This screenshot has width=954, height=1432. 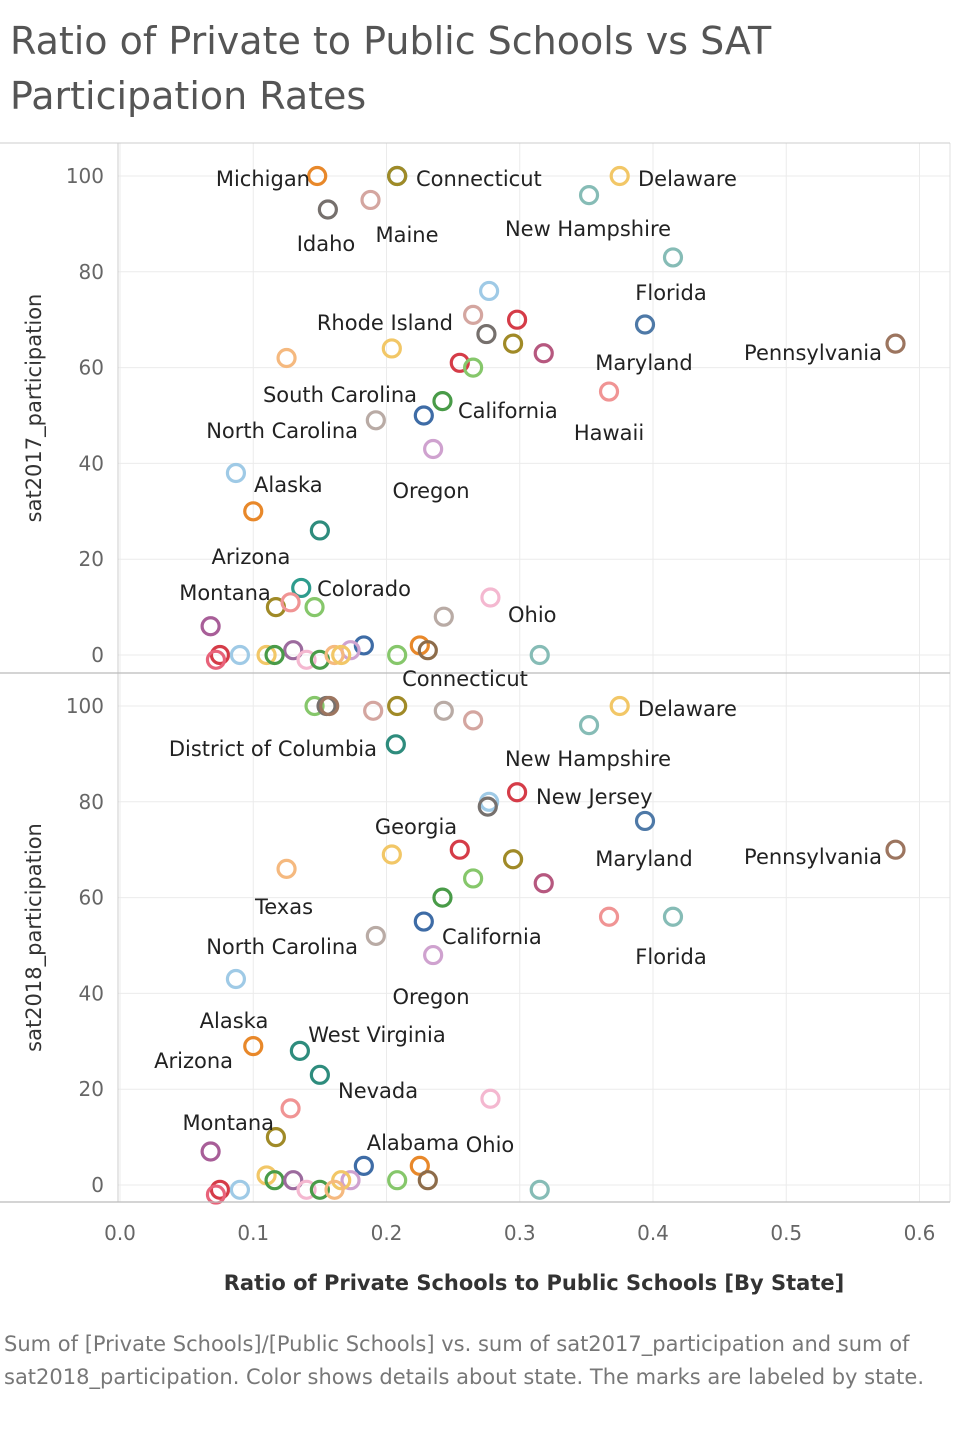 What do you see at coordinates (364, 589) in the screenshot?
I see `point-label: Colorado` at bounding box center [364, 589].